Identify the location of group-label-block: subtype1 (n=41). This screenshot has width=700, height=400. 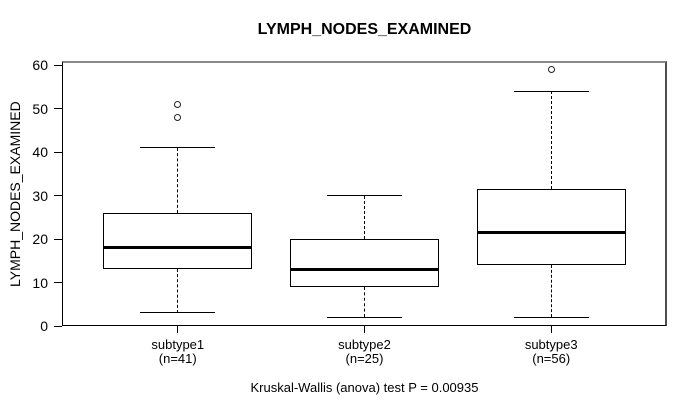
(178, 352).